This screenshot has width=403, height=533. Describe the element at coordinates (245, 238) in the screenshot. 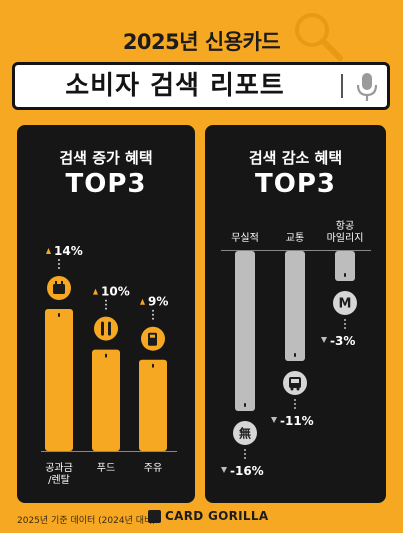

I see `category-label: 무실적` at that location.